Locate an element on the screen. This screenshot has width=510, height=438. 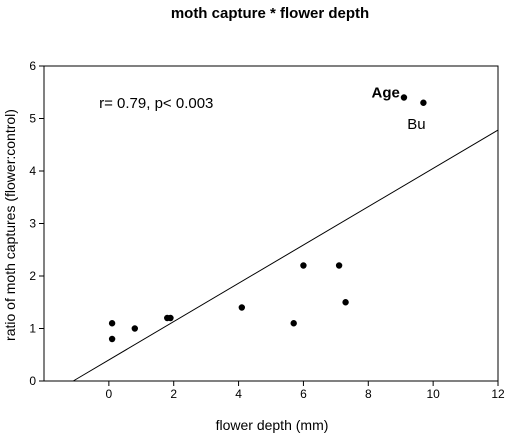
y-axis-label: ratio of moth captures (flower:control) is located at coordinates (10, 225).